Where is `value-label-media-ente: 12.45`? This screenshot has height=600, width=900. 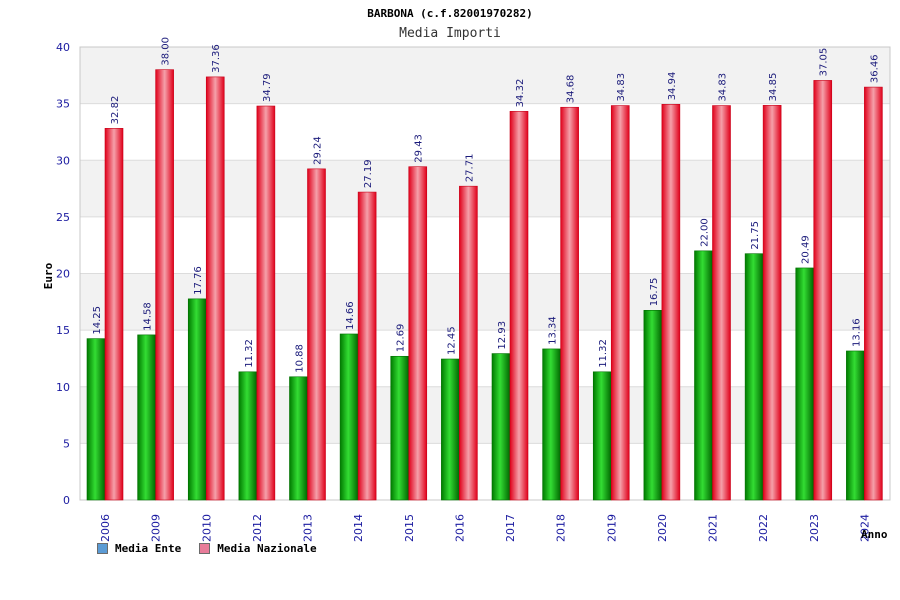
value-label-media-ente: 12.45 is located at coordinates (451, 340).